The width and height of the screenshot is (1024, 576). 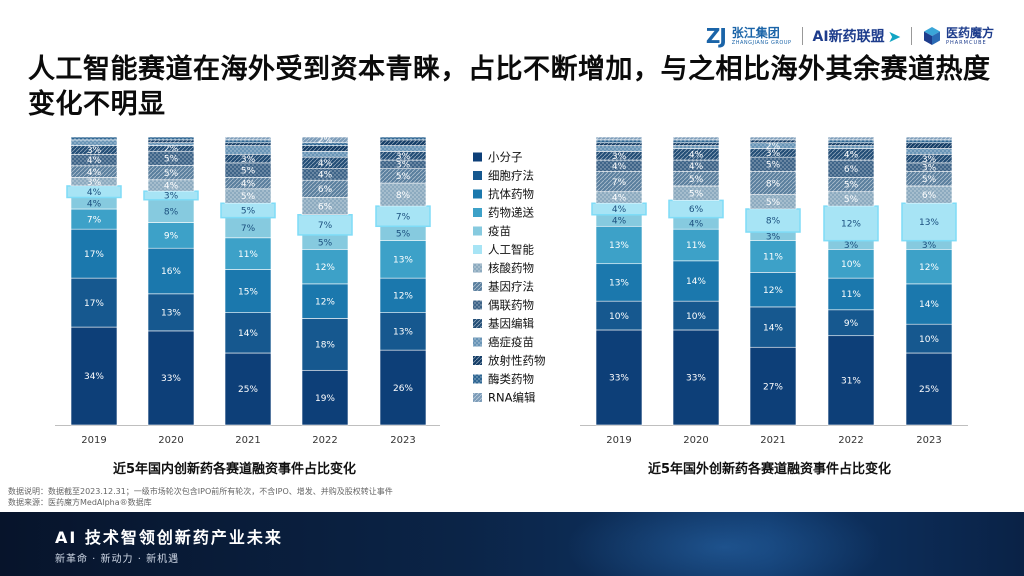 What do you see at coordinates (94, 204) in the screenshot?
I see `domestic-label-2019-疫苗: 4%` at bounding box center [94, 204].